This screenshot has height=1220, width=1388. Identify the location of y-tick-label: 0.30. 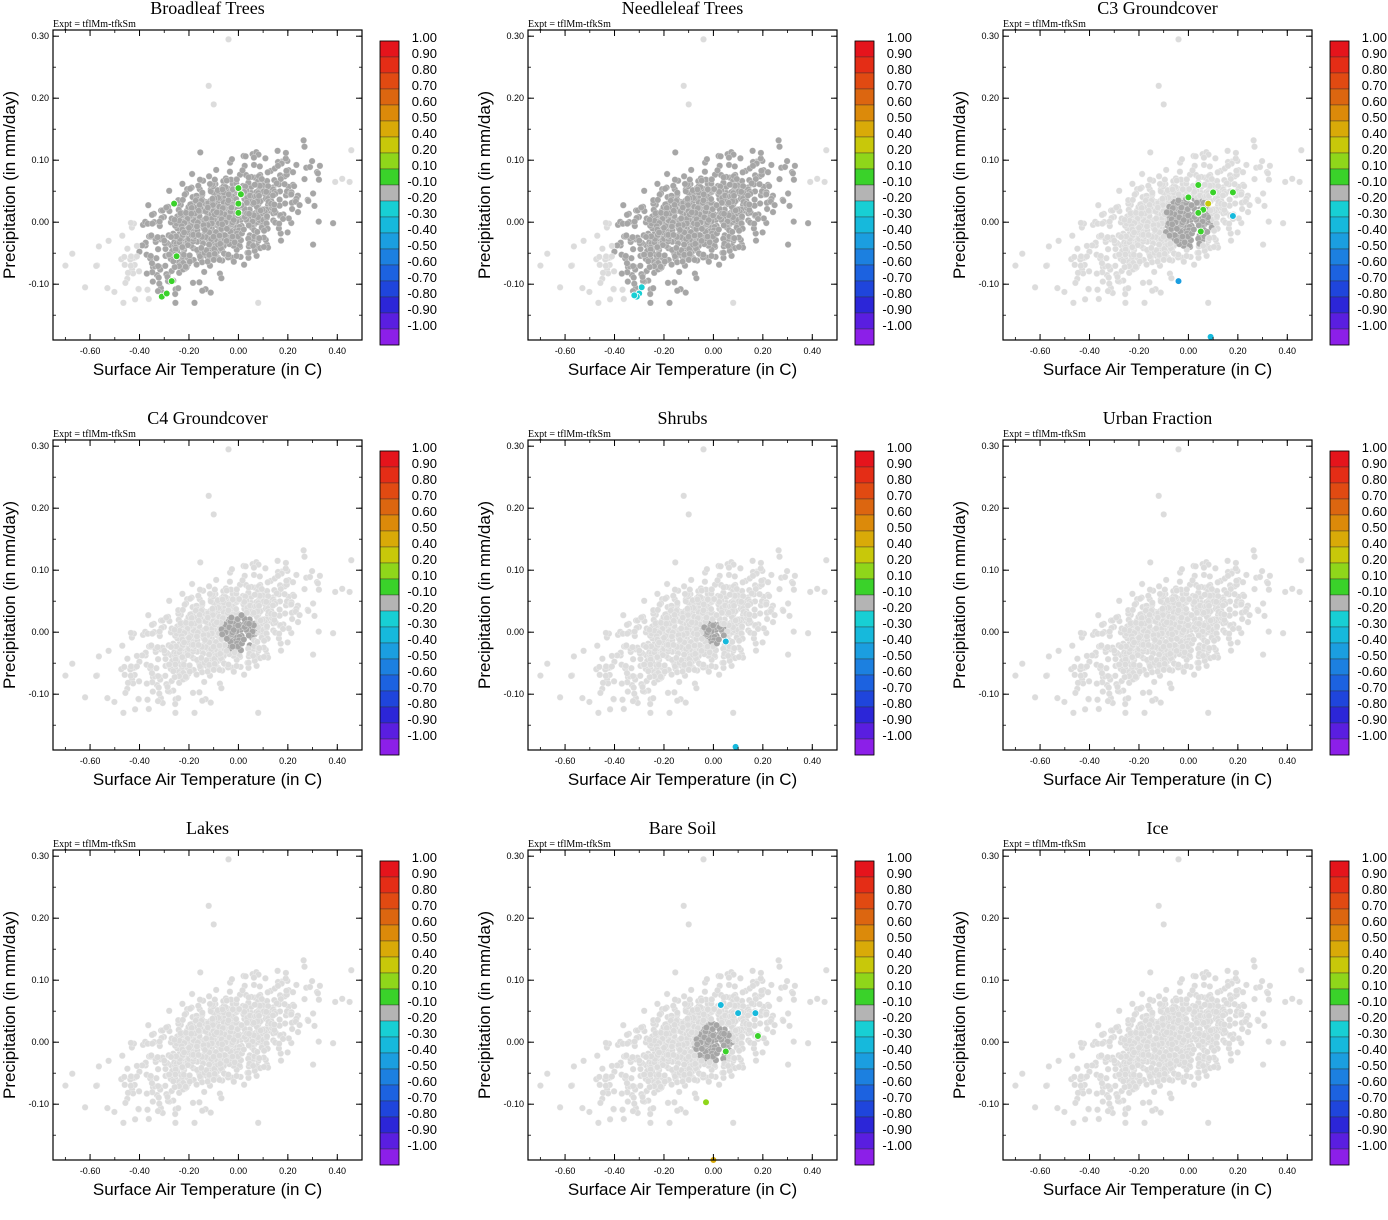
(515, 36).